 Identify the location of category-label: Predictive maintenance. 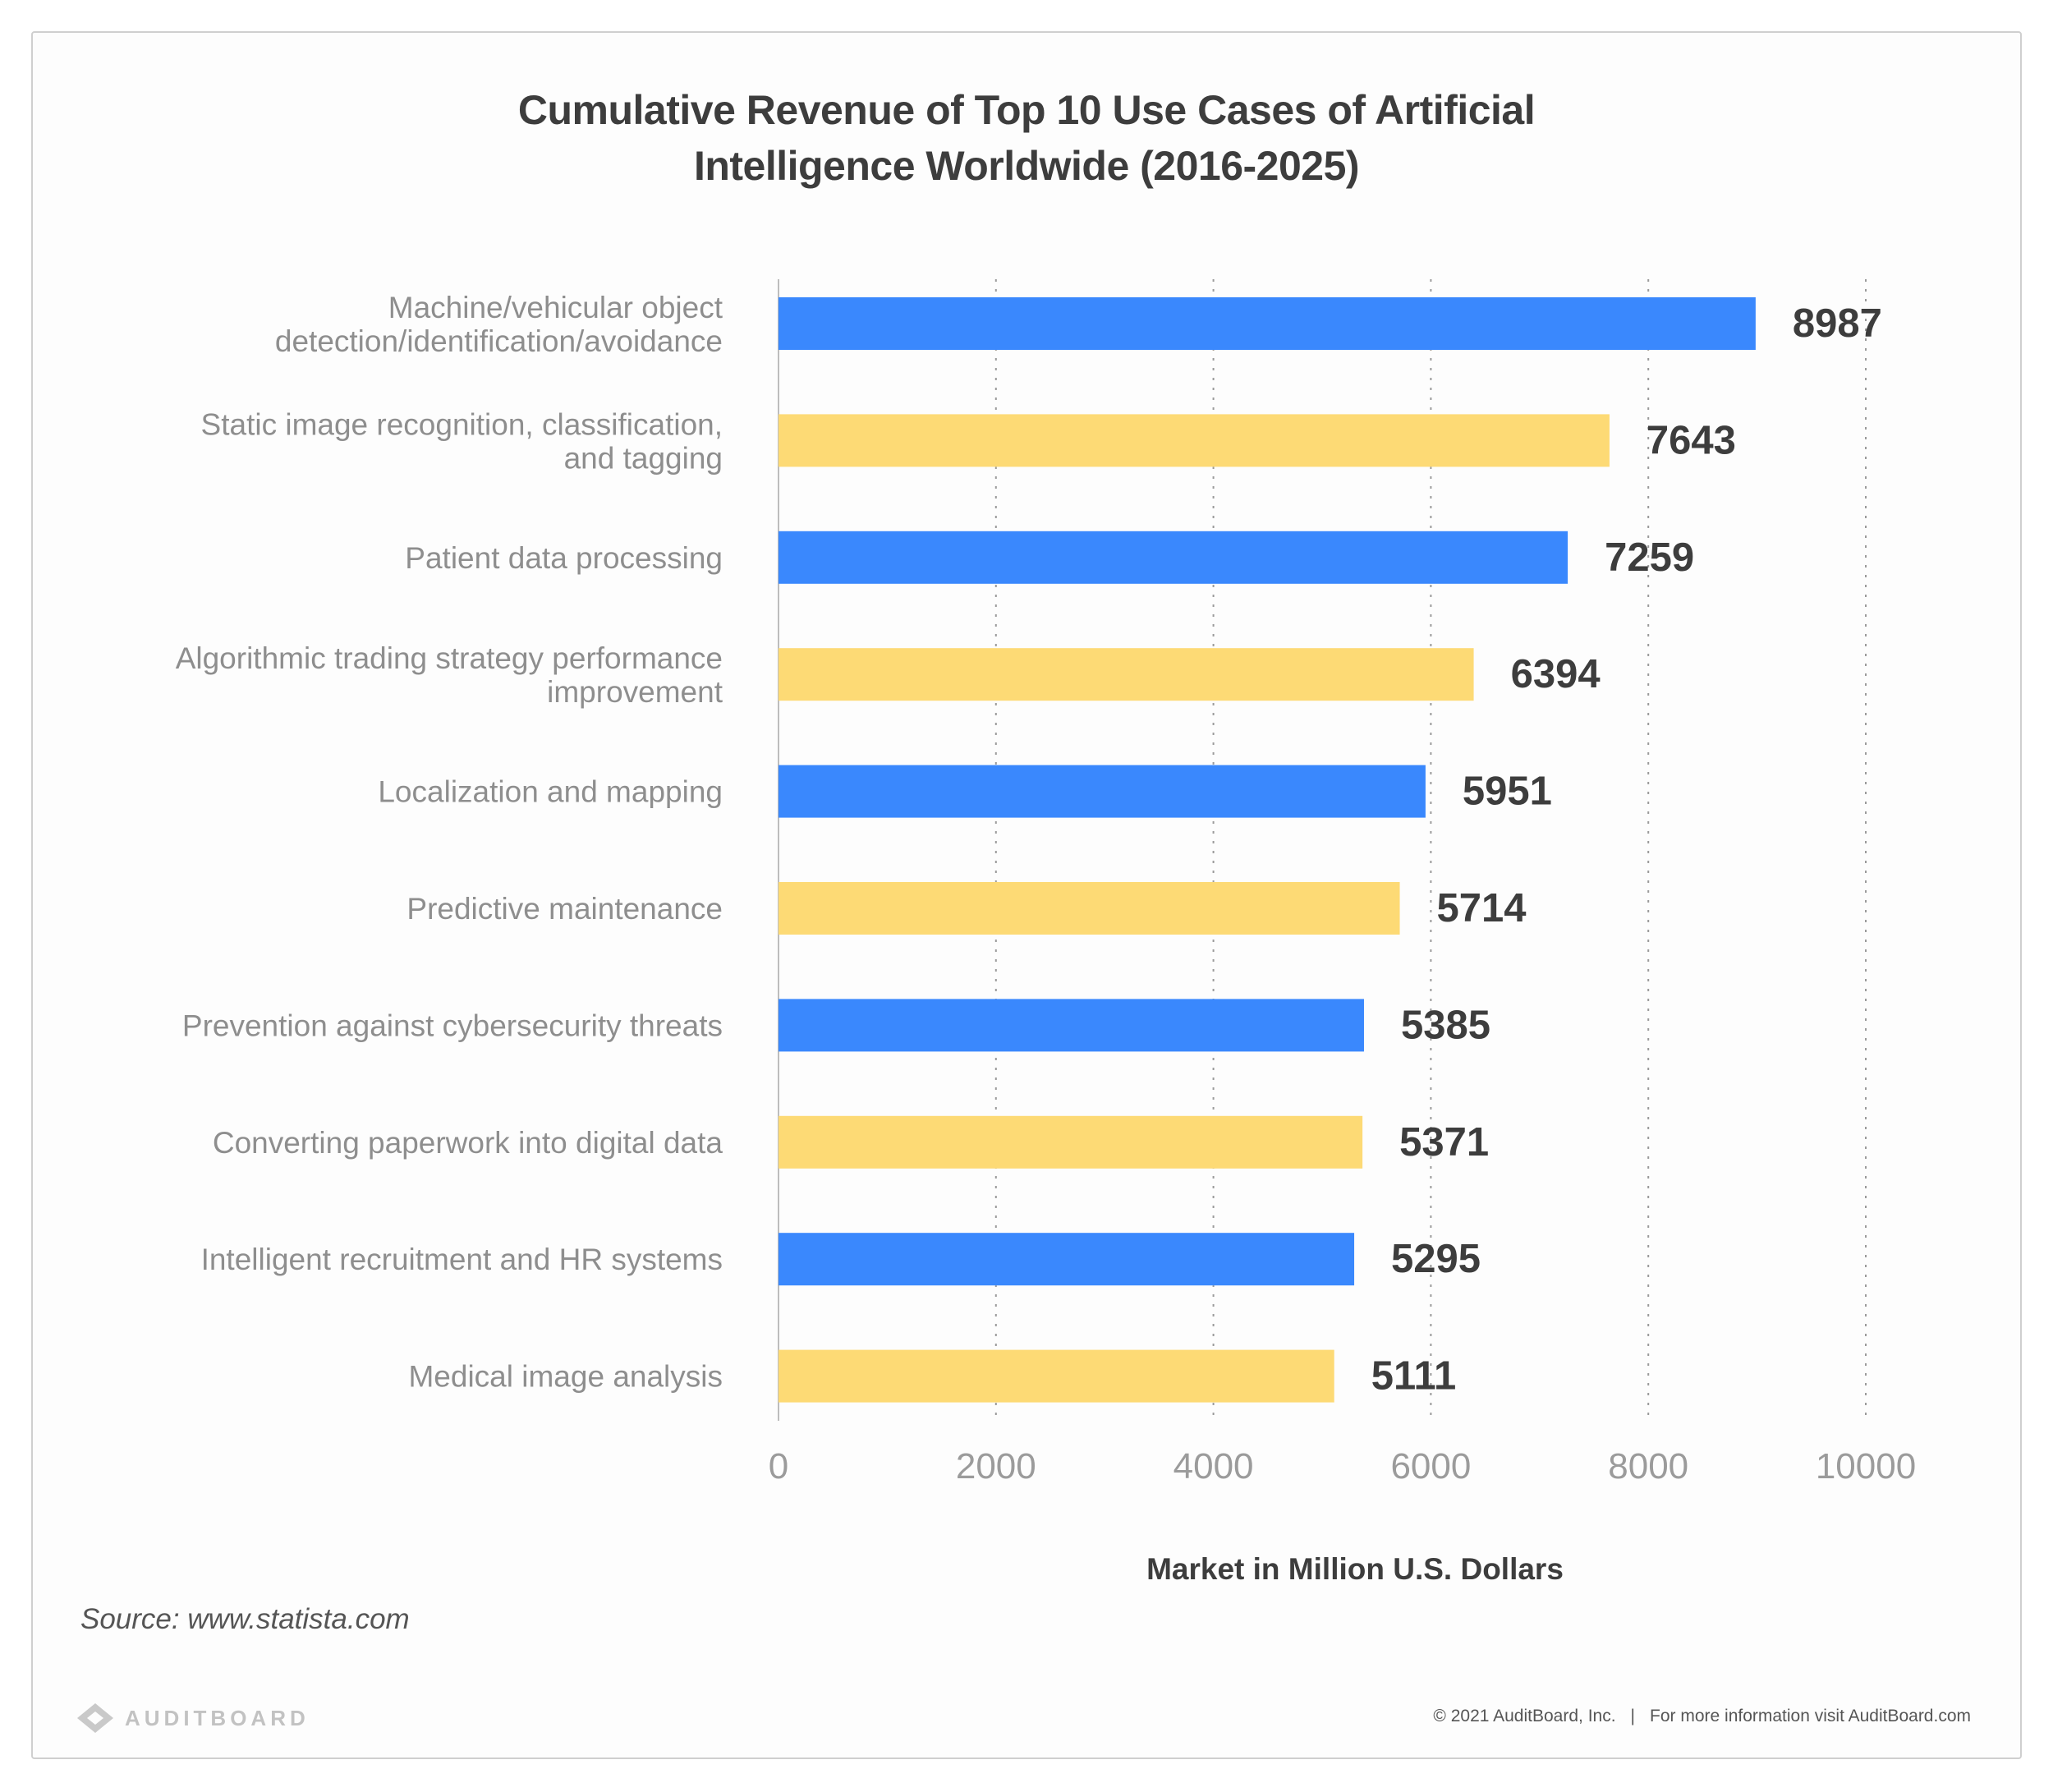
(564, 909).